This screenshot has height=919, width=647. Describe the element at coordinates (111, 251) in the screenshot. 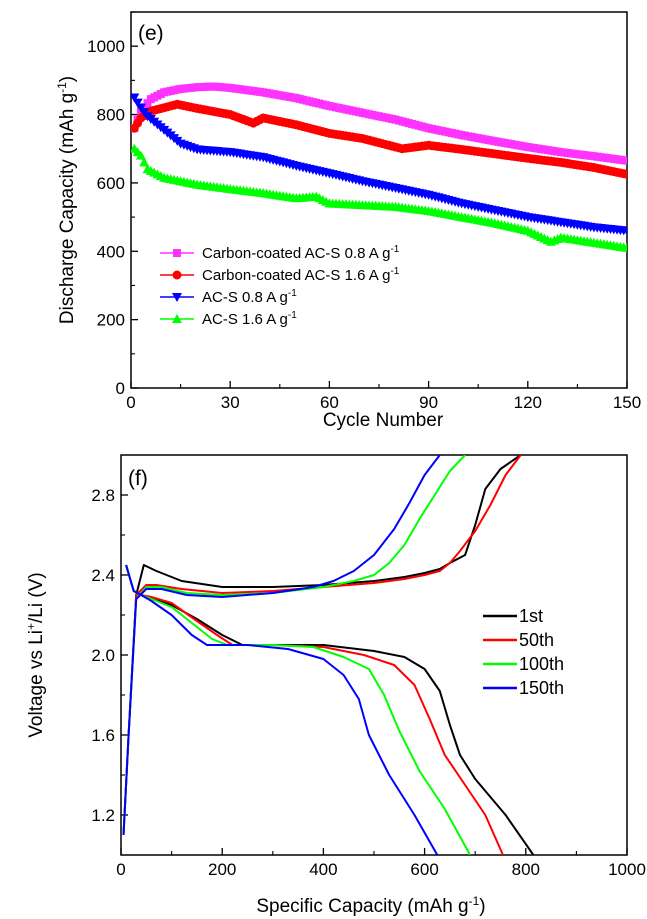

I see `y-tick-label: 400` at that location.